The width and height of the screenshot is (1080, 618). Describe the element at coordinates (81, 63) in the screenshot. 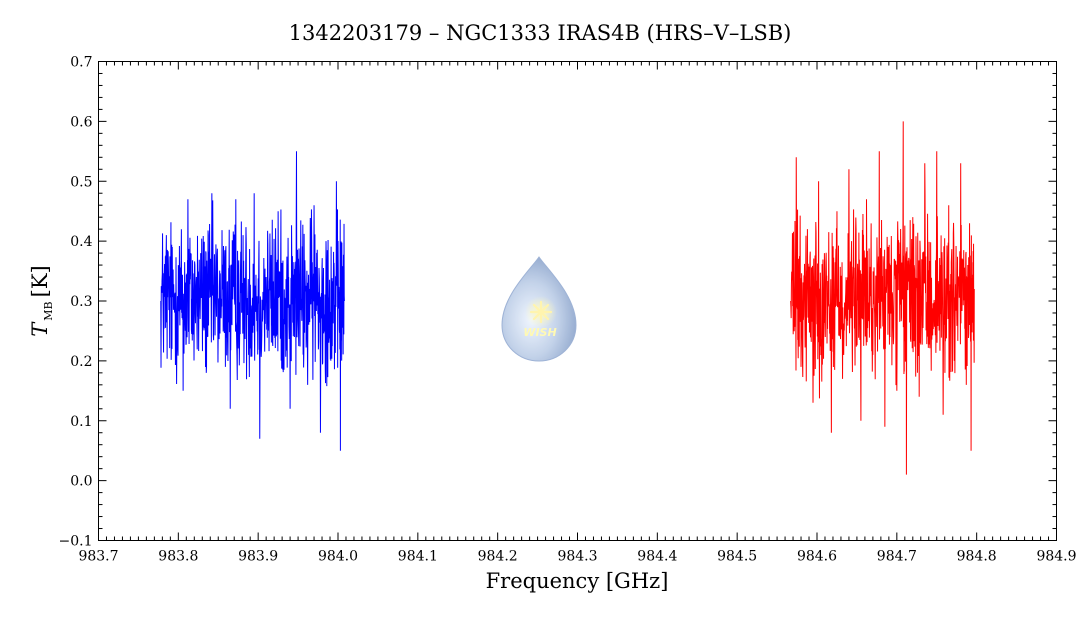

I see `y-tick-label: 0.7` at that location.